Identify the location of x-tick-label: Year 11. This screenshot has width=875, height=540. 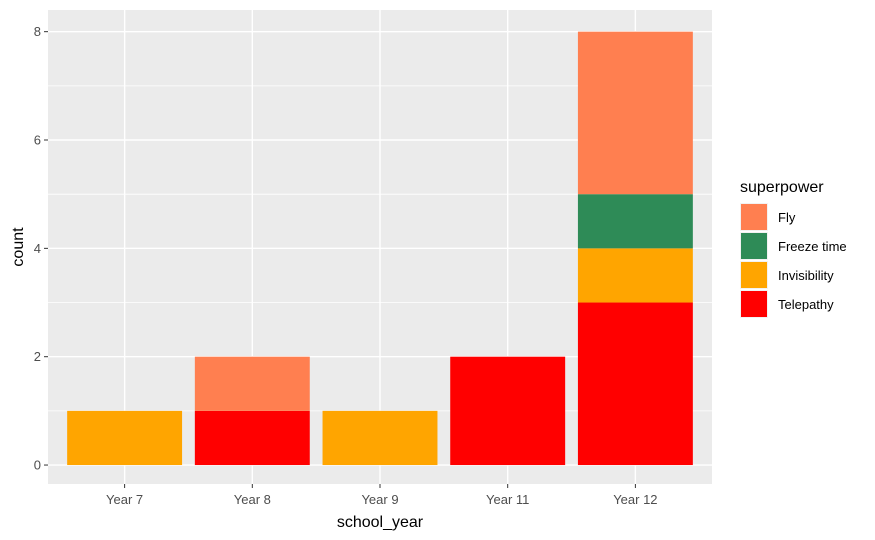
(507, 499).